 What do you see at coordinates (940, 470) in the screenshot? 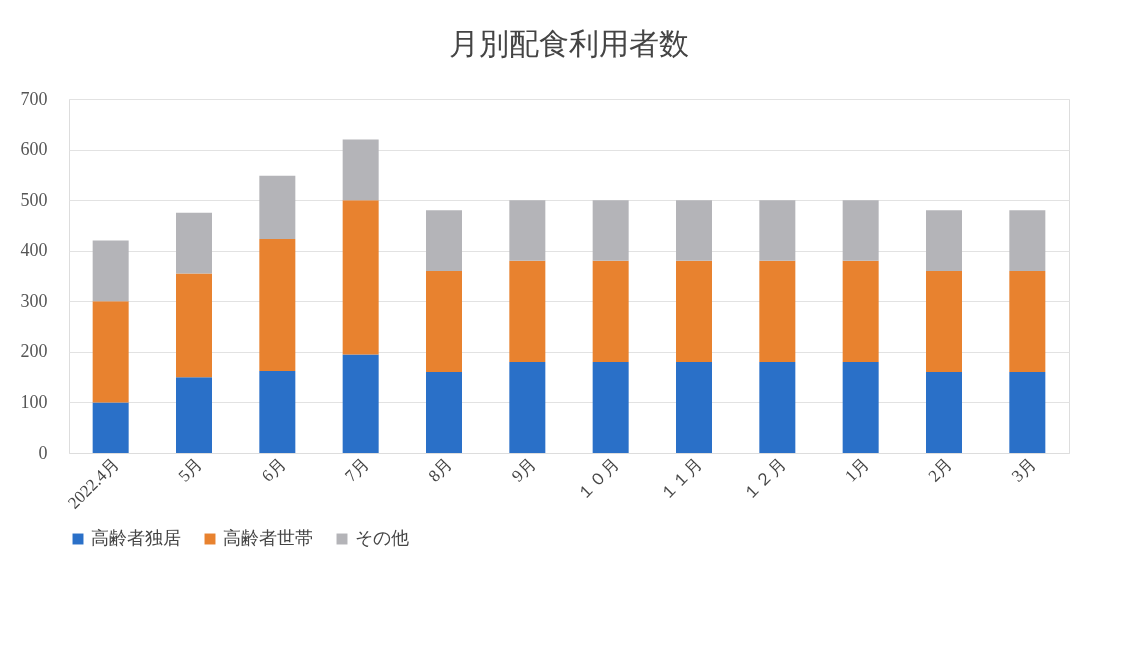
I see `x-tick-label: 2月` at bounding box center [940, 470].